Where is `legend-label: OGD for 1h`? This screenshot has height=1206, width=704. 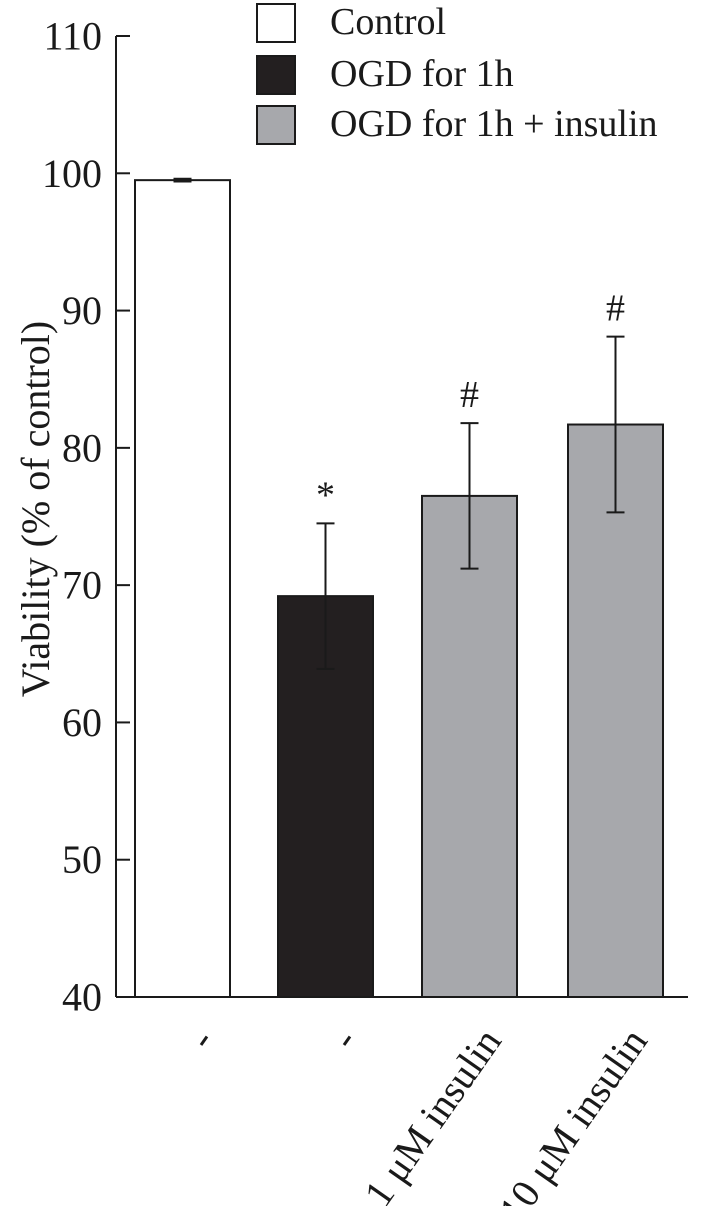 legend-label: OGD for 1h is located at coordinates (422, 74).